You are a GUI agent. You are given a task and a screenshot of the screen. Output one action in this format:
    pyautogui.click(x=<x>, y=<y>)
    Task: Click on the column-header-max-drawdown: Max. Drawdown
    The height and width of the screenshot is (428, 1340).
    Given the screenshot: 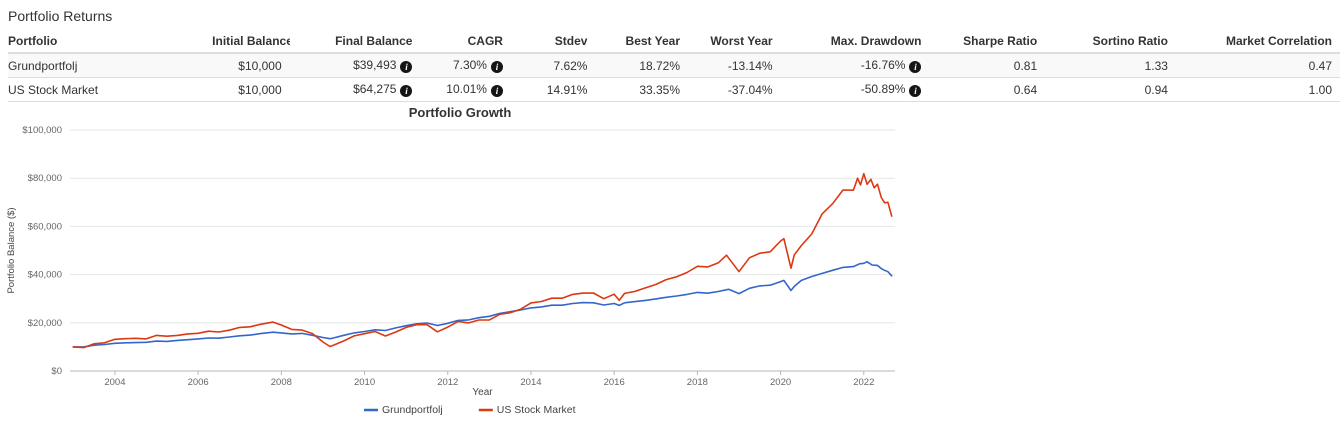 What is the action you would take?
    pyautogui.click(x=855, y=42)
    